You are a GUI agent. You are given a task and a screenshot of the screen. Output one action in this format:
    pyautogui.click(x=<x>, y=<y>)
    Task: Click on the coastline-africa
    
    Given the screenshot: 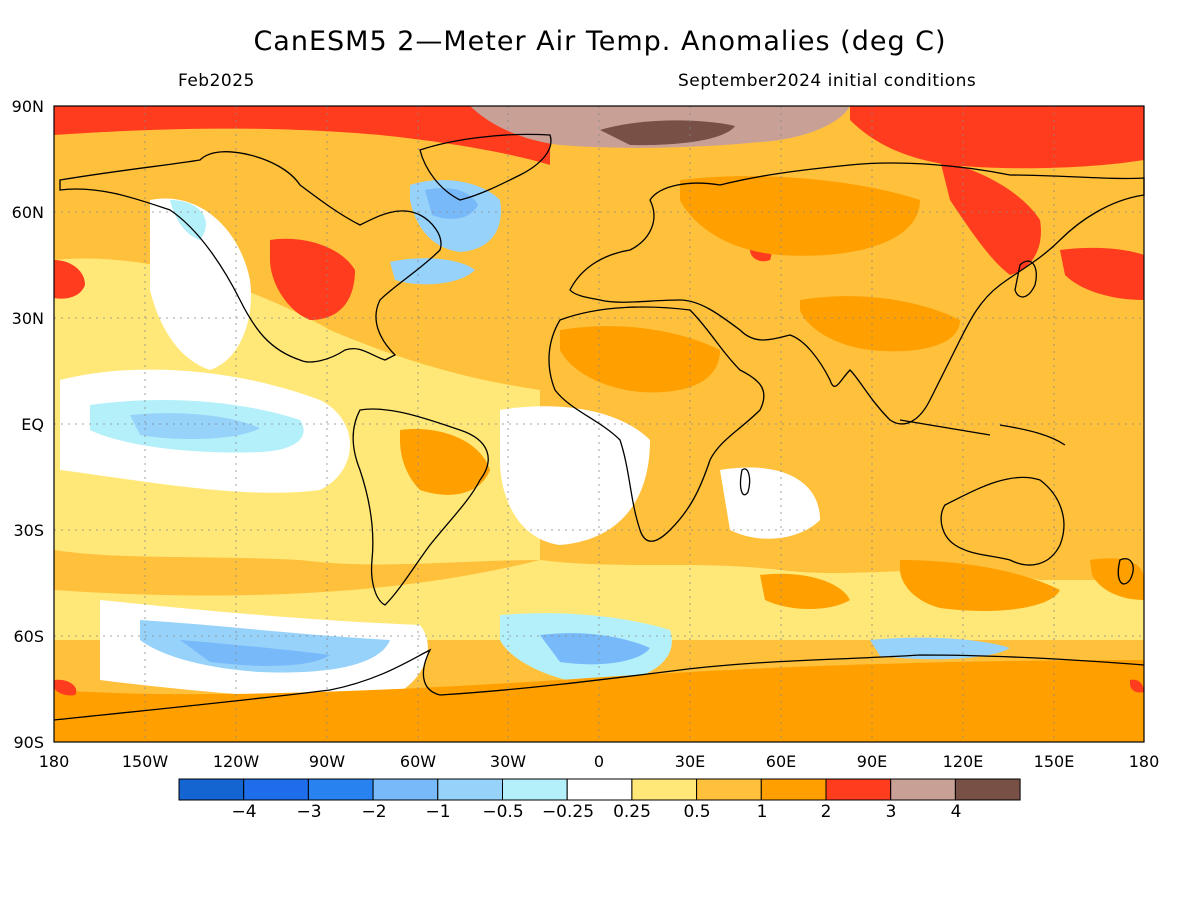 What is the action you would take?
    pyautogui.click(x=656, y=424)
    